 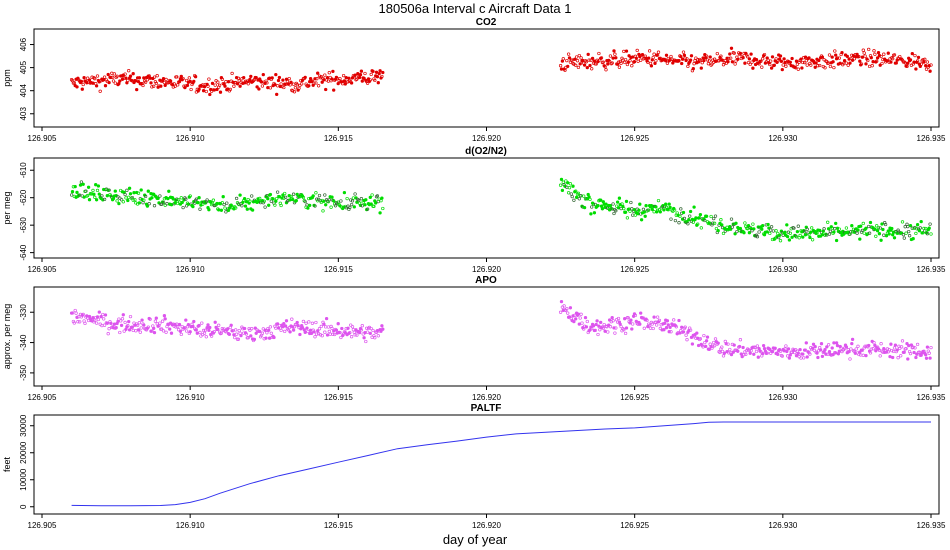 What do you see at coordinates (486, 269) in the screenshot?
I see `do2n2-x-tick-label: 126.920` at bounding box center [486, 269].